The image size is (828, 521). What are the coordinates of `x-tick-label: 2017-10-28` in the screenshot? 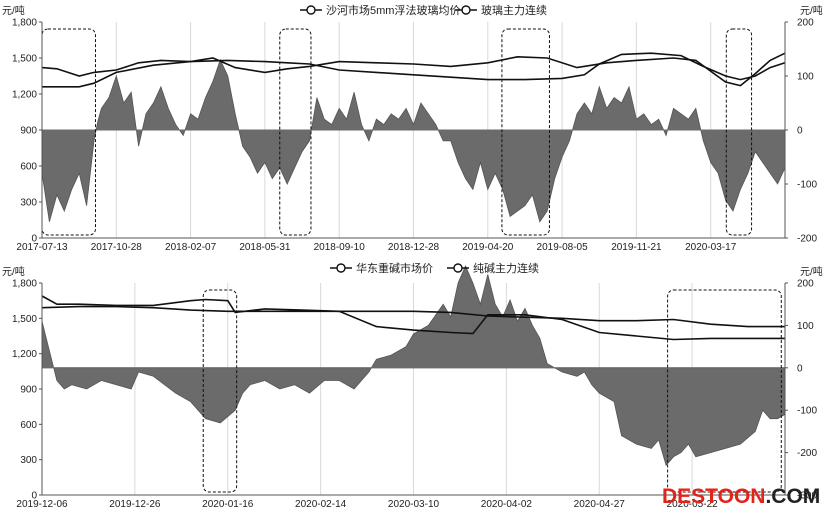 It's located at (117, 247).